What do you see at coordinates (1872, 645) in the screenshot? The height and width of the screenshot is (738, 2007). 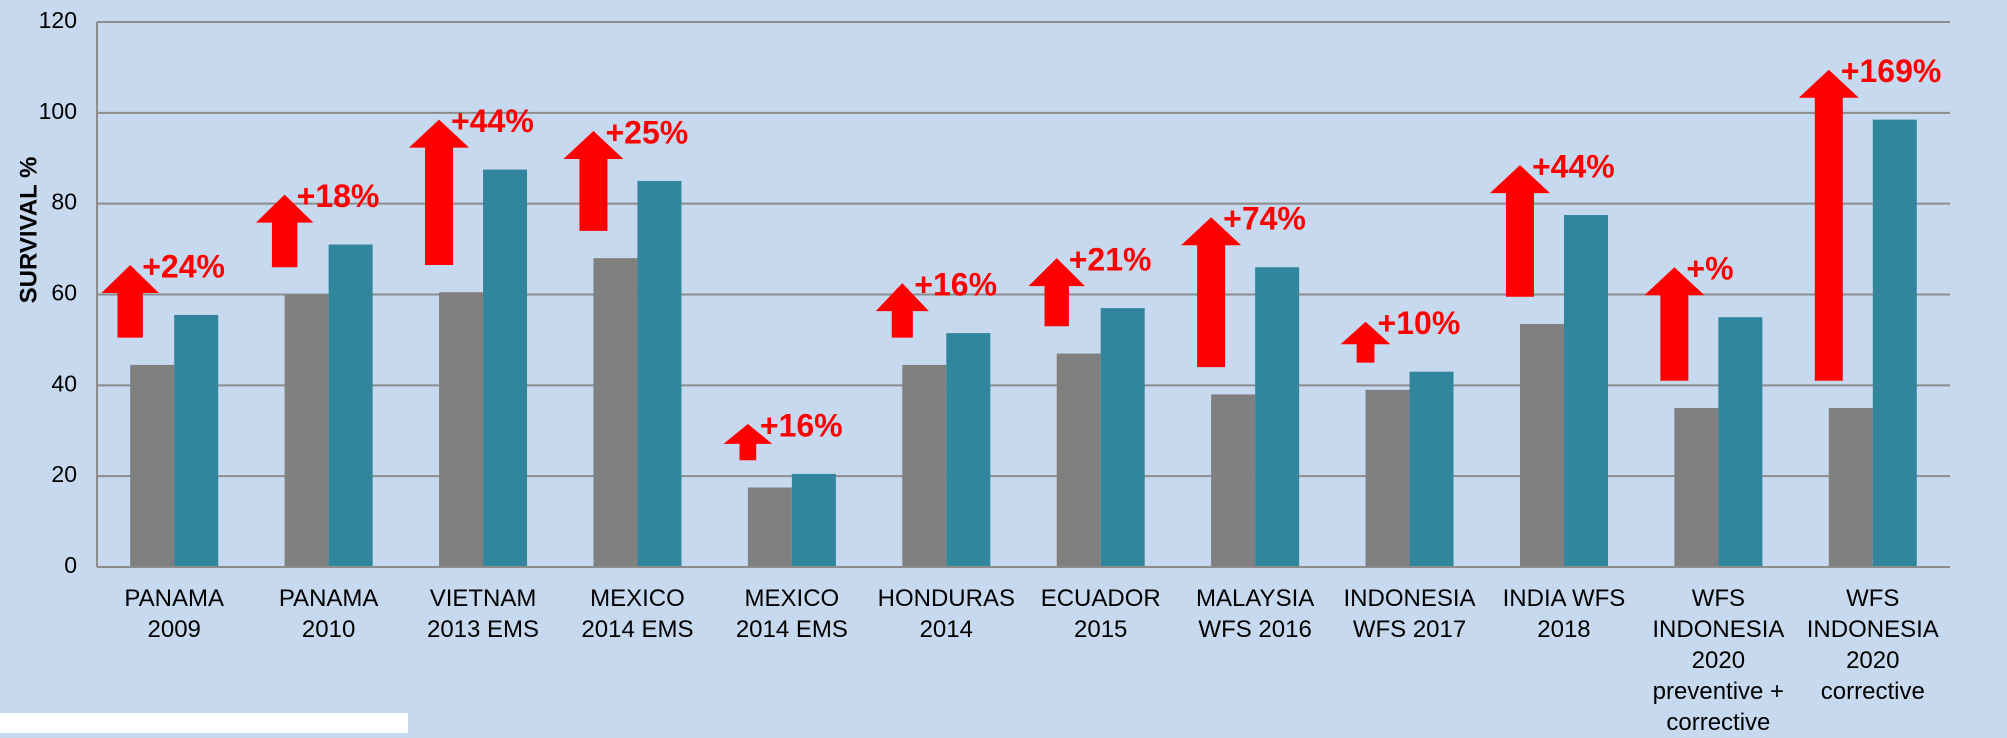 I see `x-tick-label: WFS INDONESIA 2020 corrective` at bounding box center [1872, 645].